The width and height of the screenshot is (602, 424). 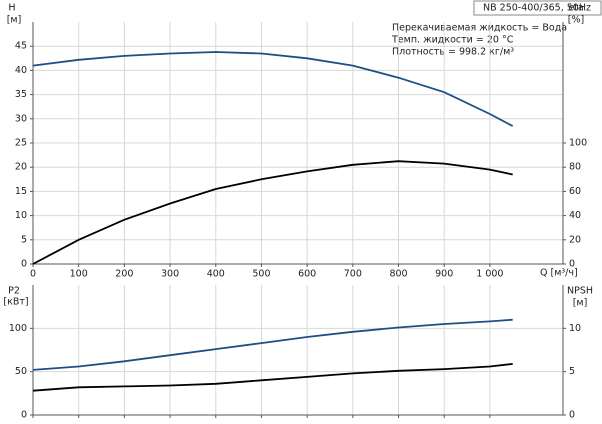 What do you see at coordinates (578, 143) in the screenshot?
I see `y2-tick-label: 100` at bounding box center [578, 143].